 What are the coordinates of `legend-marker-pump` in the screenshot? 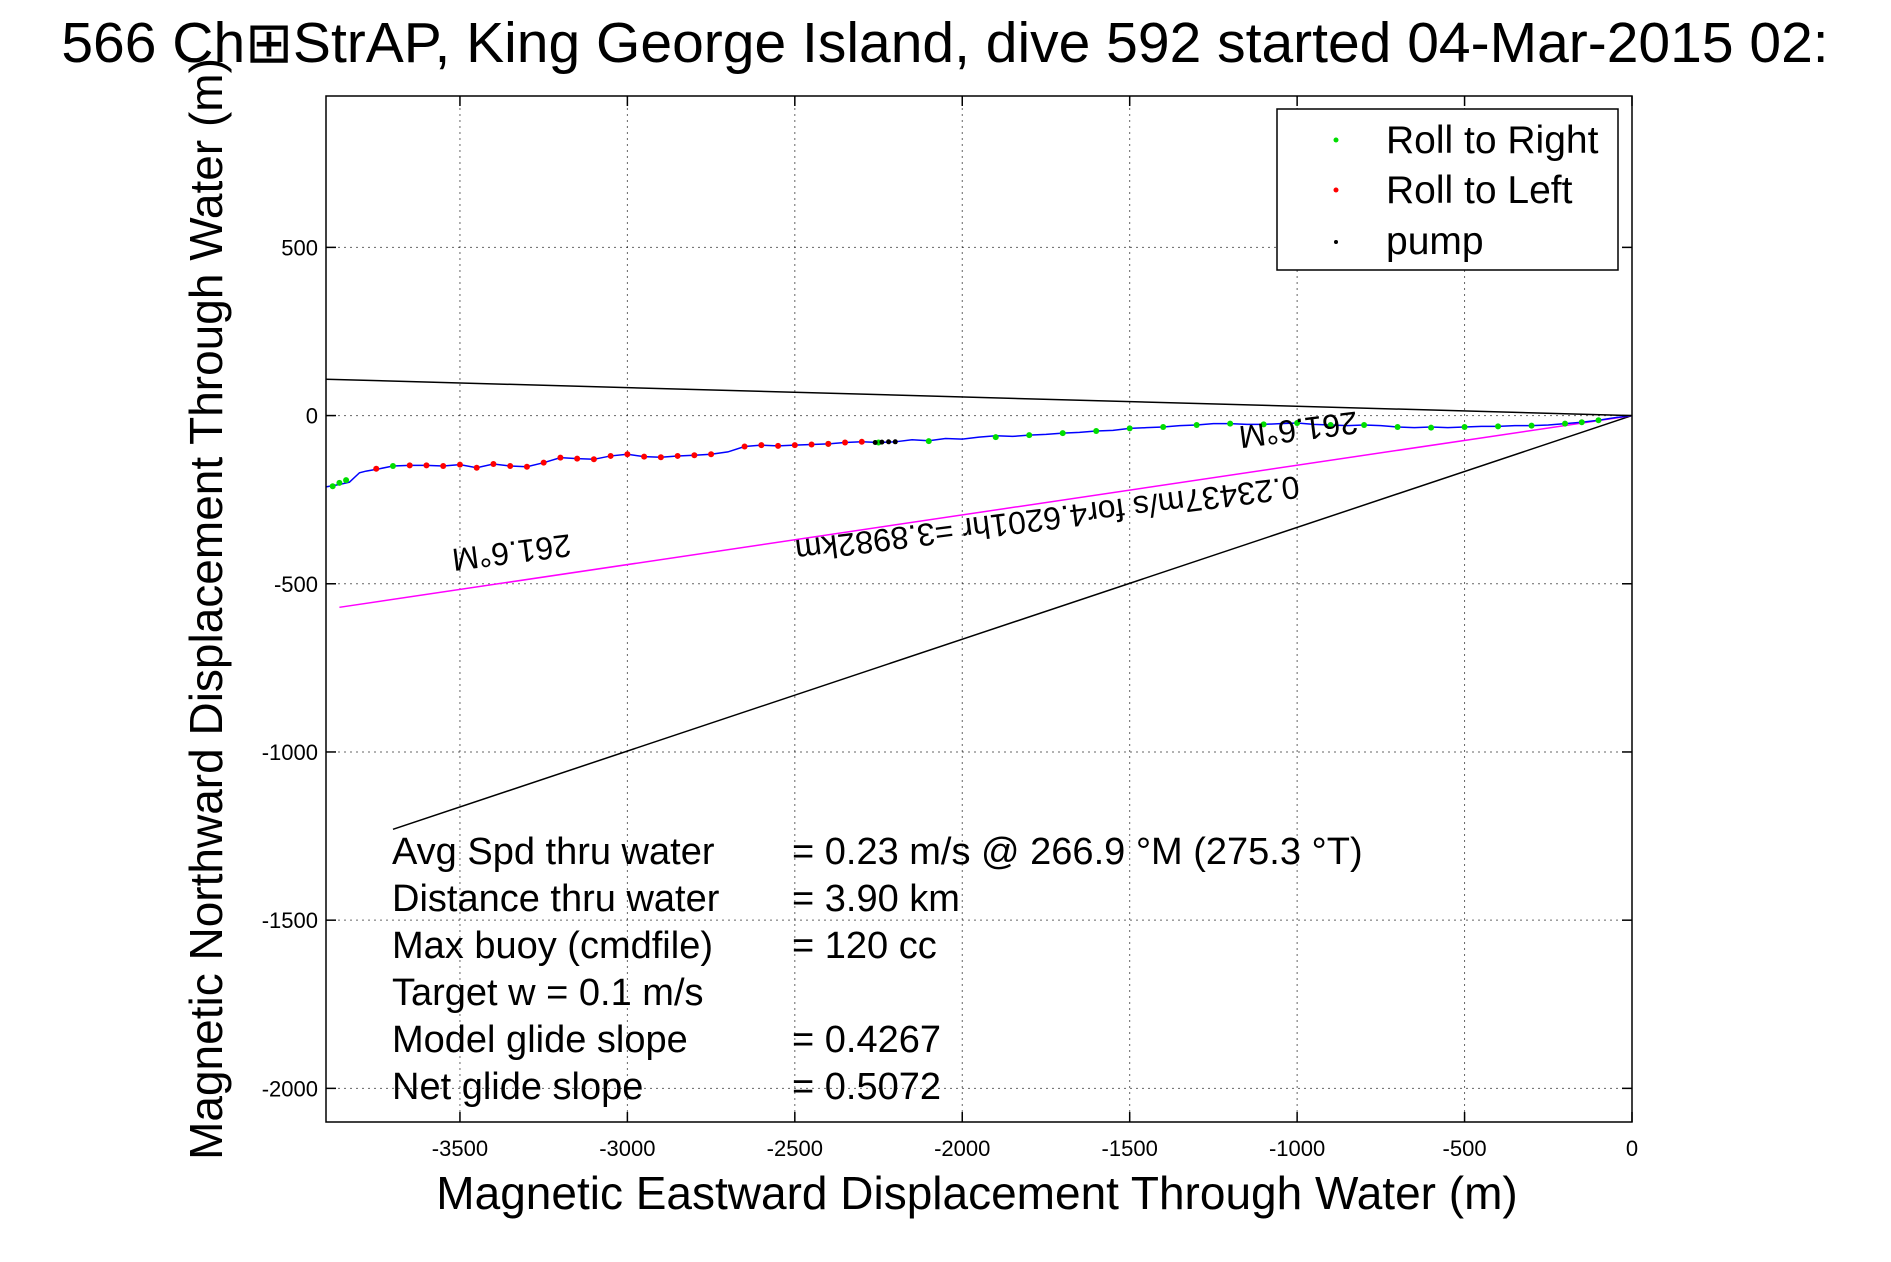 It's located at (1336, 242).